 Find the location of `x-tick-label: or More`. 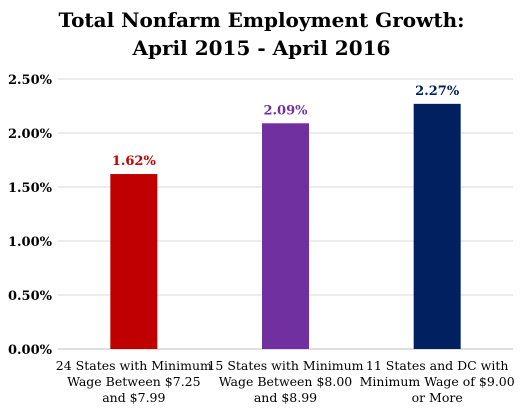

x-tick-label: or More is located at coordinates (437, 397).